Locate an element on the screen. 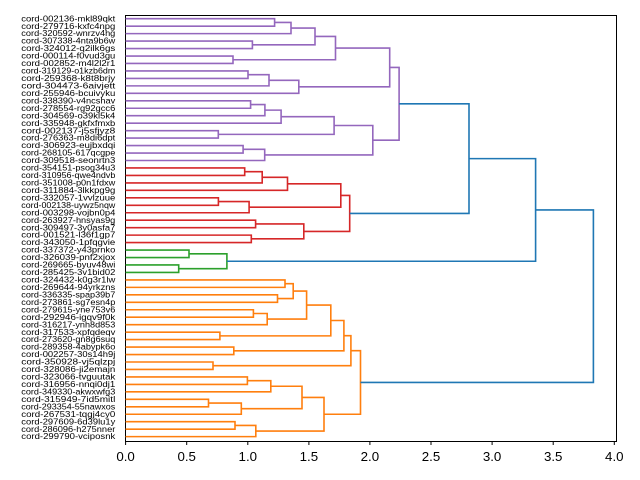  svg-text: cord-354151-psog34u3 is located at coordinates (68, 168).